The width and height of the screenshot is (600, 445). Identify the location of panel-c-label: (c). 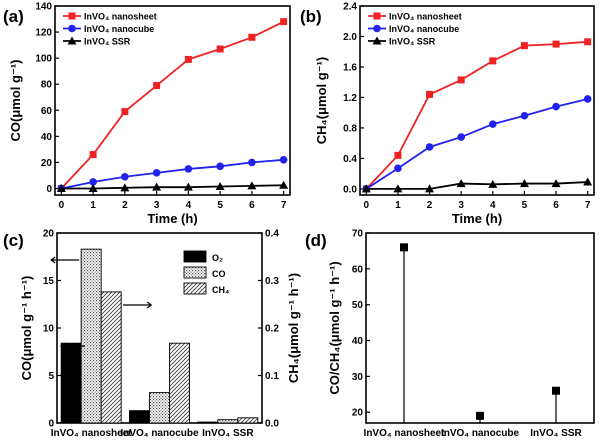
(13, 240).